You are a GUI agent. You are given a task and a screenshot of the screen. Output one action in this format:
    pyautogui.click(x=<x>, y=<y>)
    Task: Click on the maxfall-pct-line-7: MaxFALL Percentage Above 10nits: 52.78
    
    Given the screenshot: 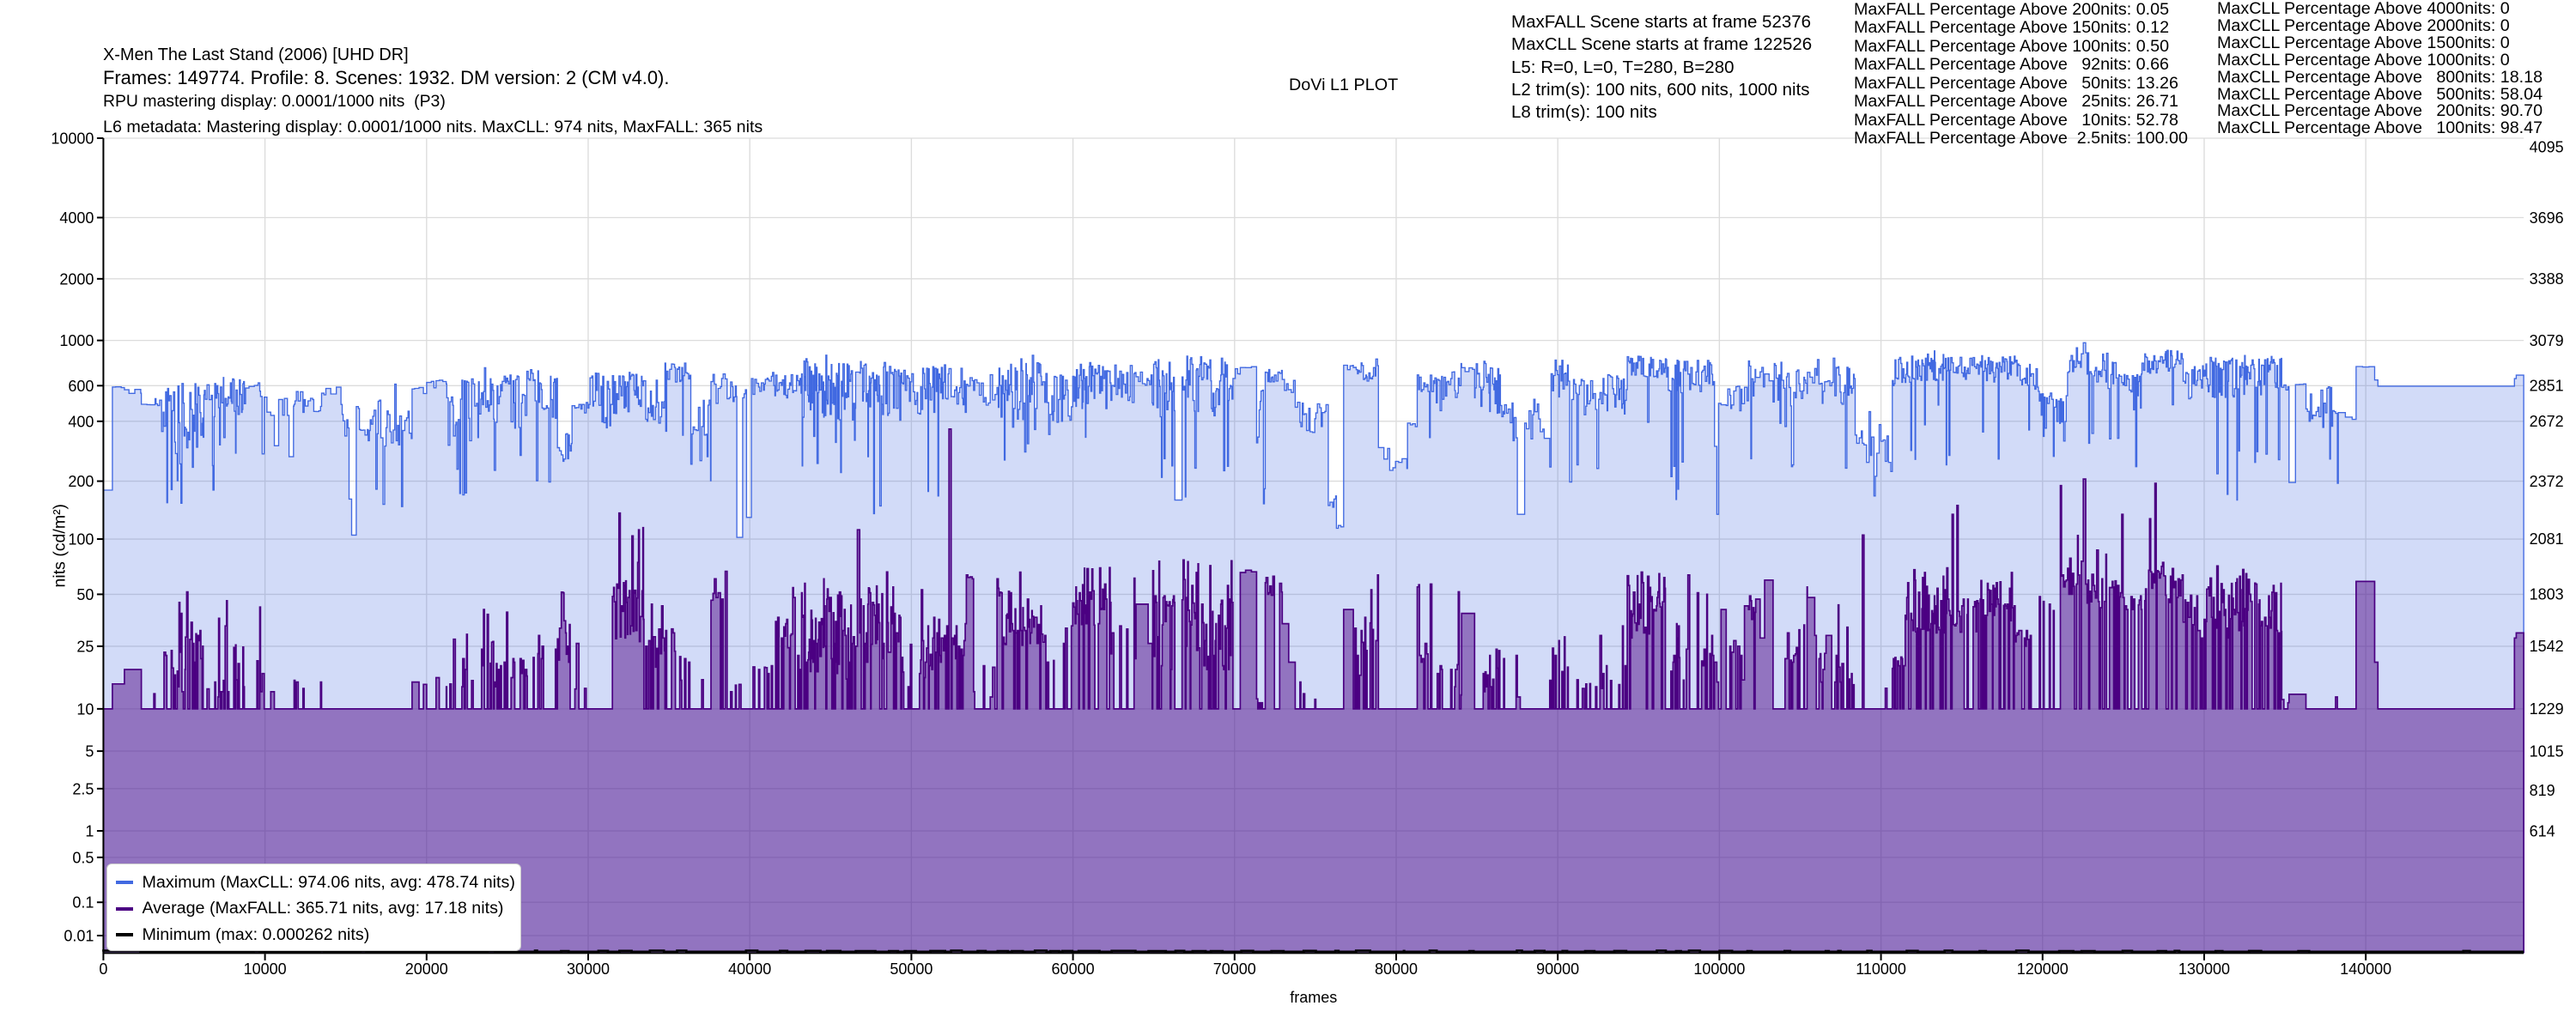 What is the action you would take?
    pyautogui.click(x=2016, y=120)
    